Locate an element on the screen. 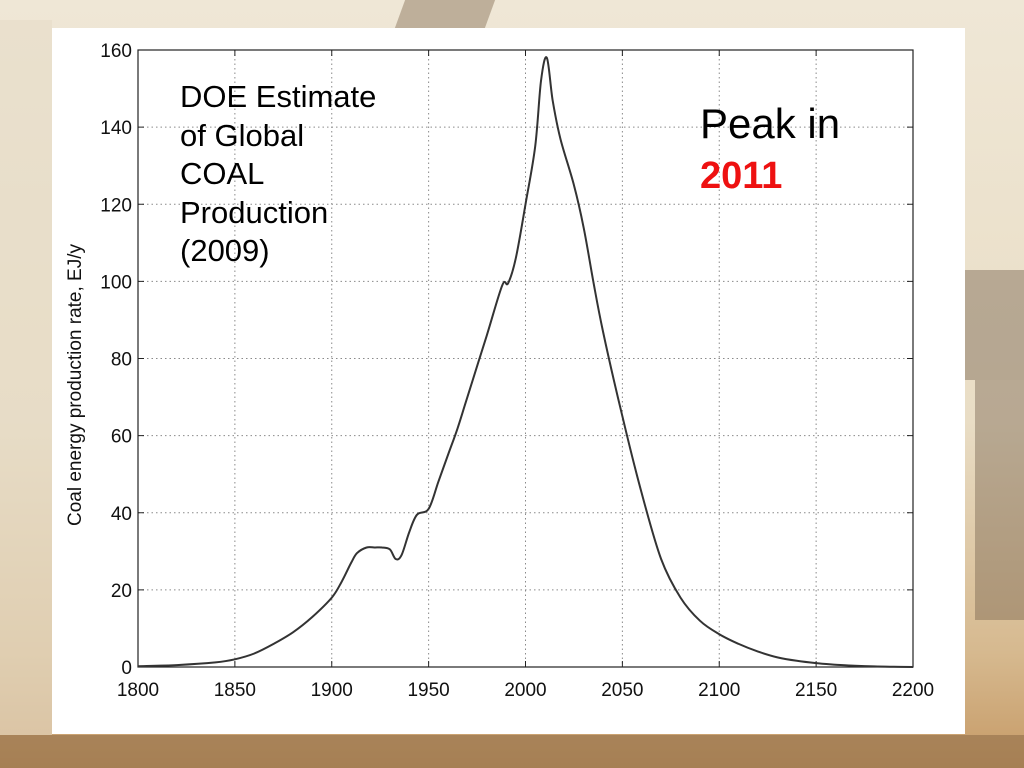 This screenshot has width=1024, height=768. y-tick-labels: 0 20 40 60 80 100 120 140 160 is located at coordinates (116, 360).